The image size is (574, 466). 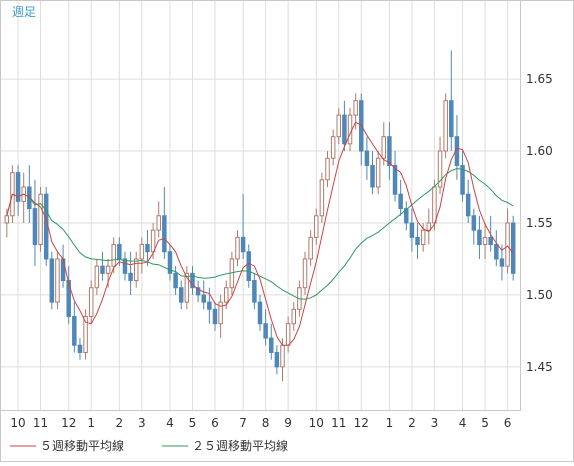 I want to click on y-axis: 1.45 1.50 1.55 1.60 1.65, so click(x=539, y=223).